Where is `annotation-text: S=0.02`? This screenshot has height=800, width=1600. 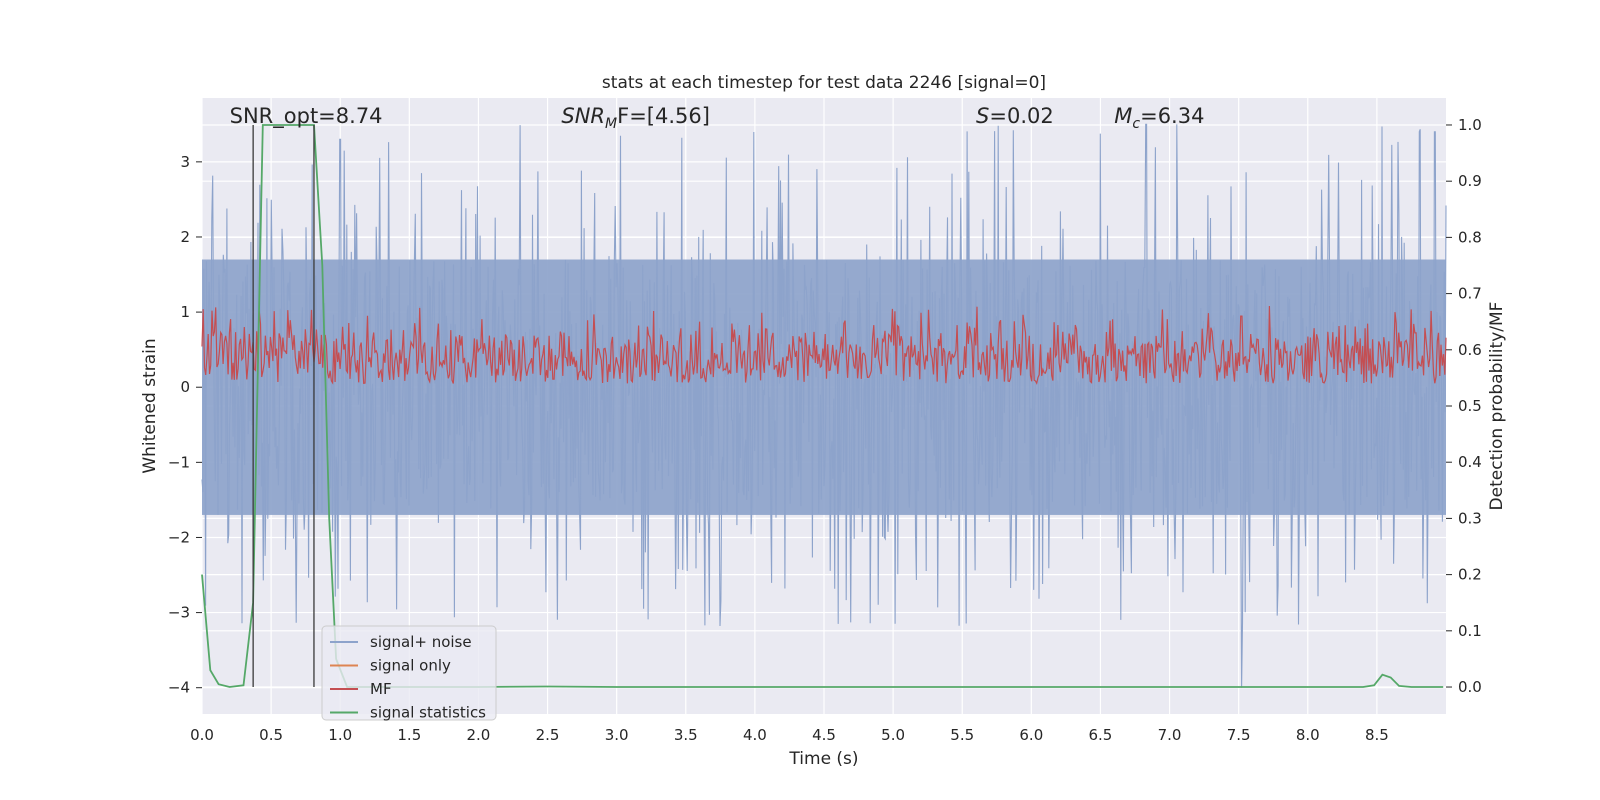 annotation-text: S=0.02 is located at coordinates (1015, 116).